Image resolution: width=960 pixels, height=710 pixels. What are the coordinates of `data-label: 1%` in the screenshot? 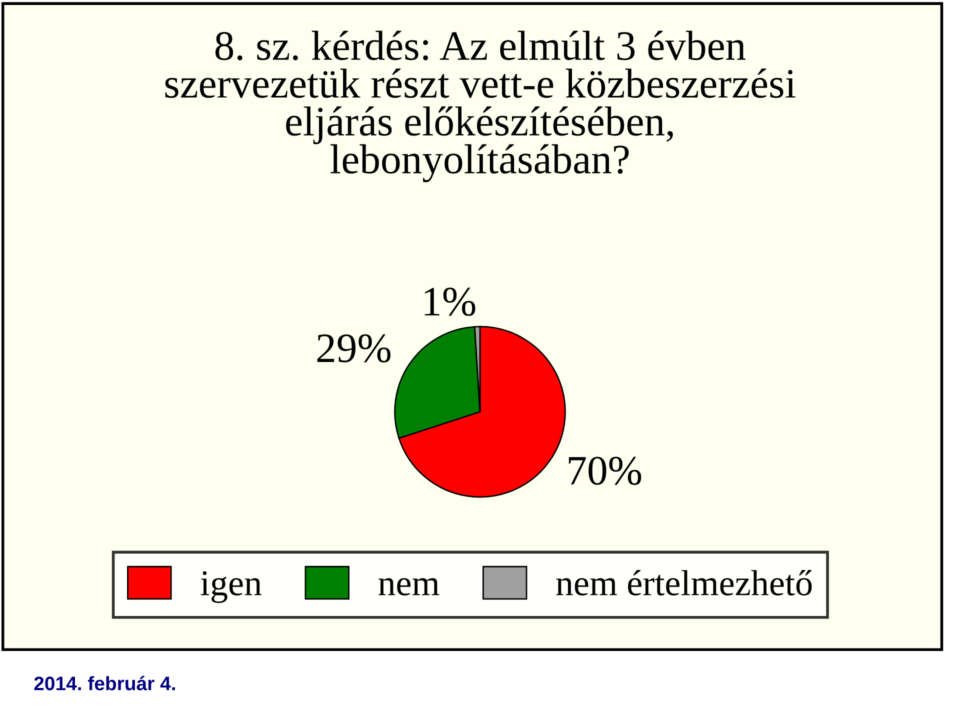 It's located at (450, 302).